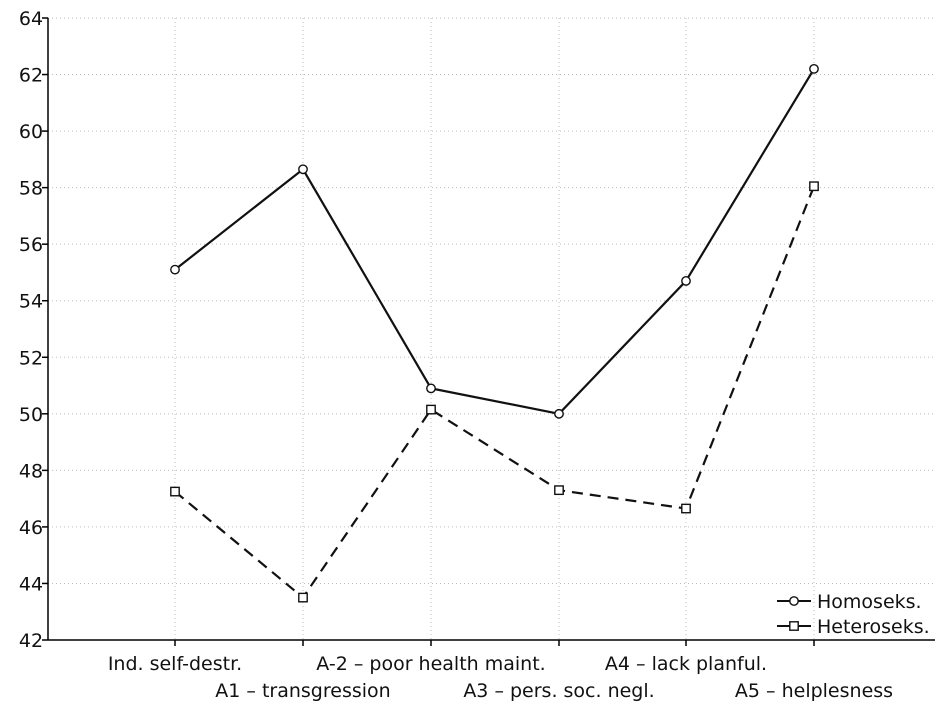  Describe the element at coordinates (558, 691) in the screenshot. I see `x-category-label: A3 – pers. soc. negl.` at that location.